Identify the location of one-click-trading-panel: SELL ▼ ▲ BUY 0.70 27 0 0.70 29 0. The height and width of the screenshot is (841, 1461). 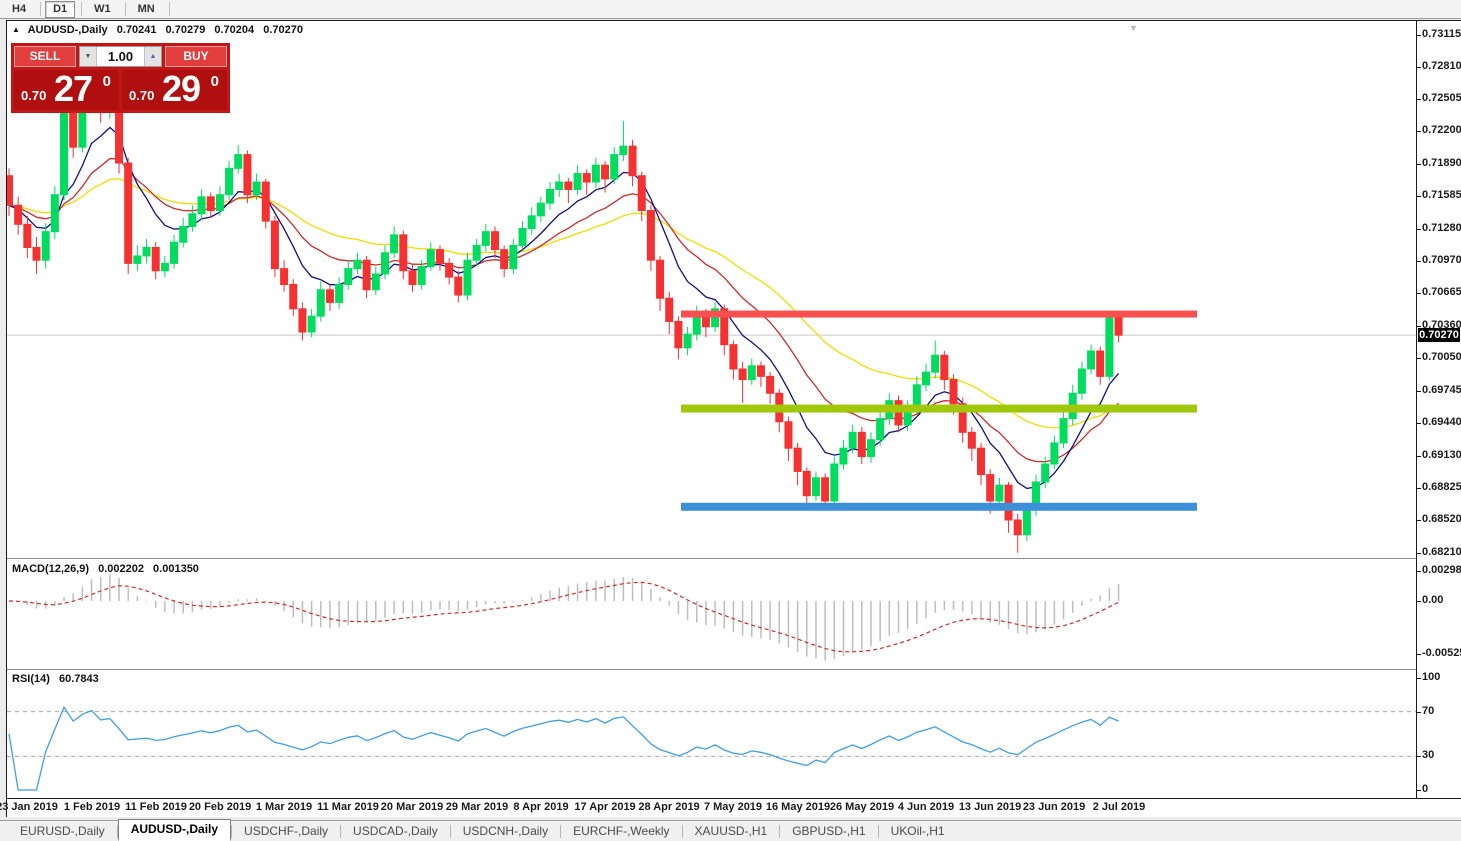
(120, 78).